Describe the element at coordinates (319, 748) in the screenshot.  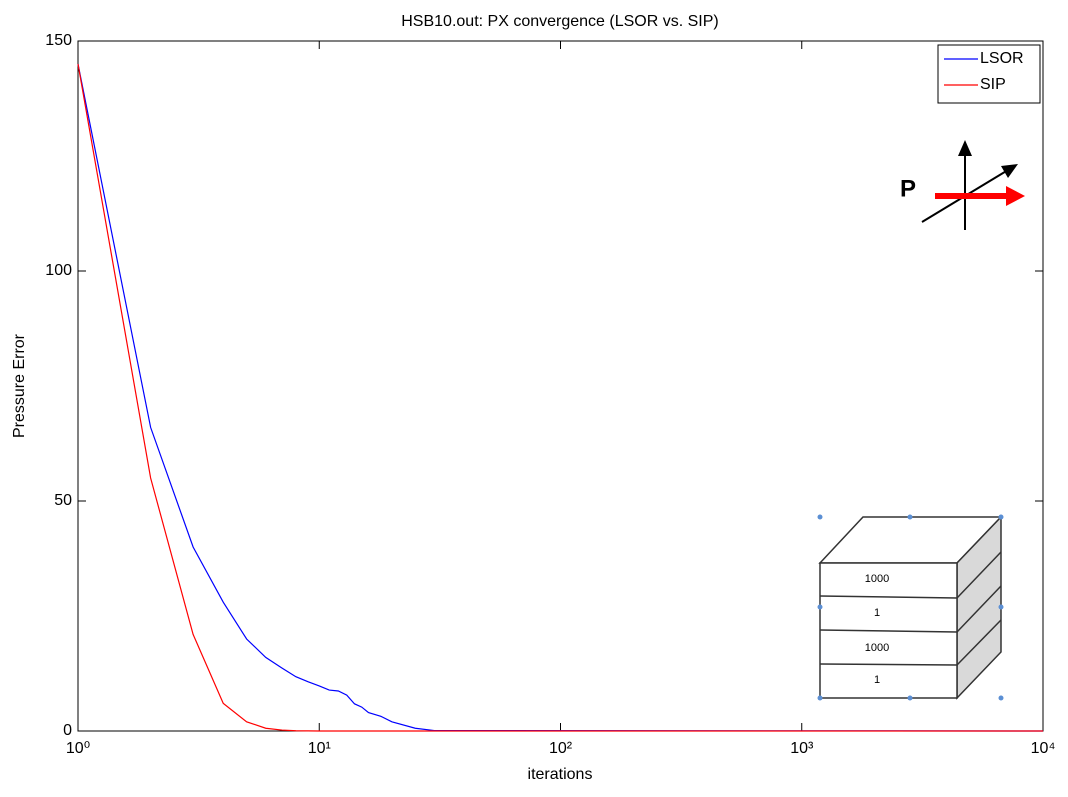
I see `x-tick-label: 10¹` at that location.